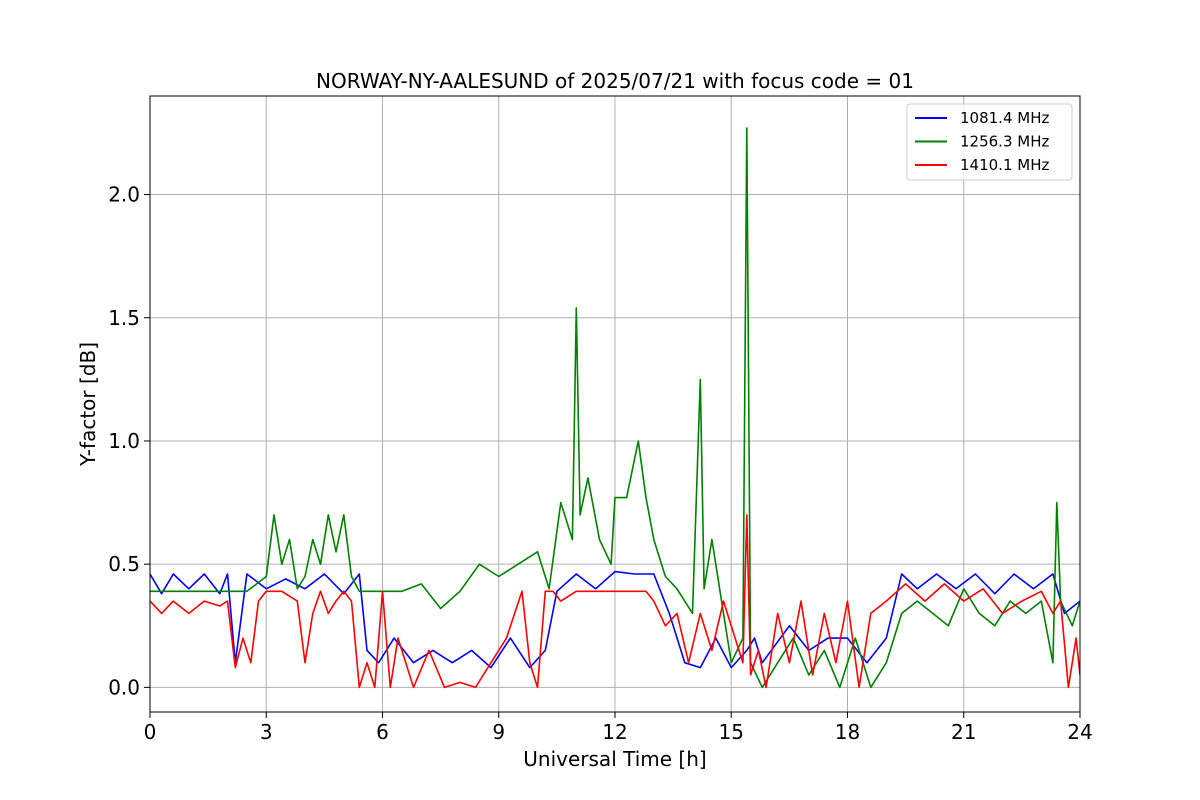 The height and width of the screenshot is (800, 1200). What do you see at coordinates (88, 404) in the screenshot?
I see `y-axis-label: Y-factor [dB]` at bounding box center [88, 404].